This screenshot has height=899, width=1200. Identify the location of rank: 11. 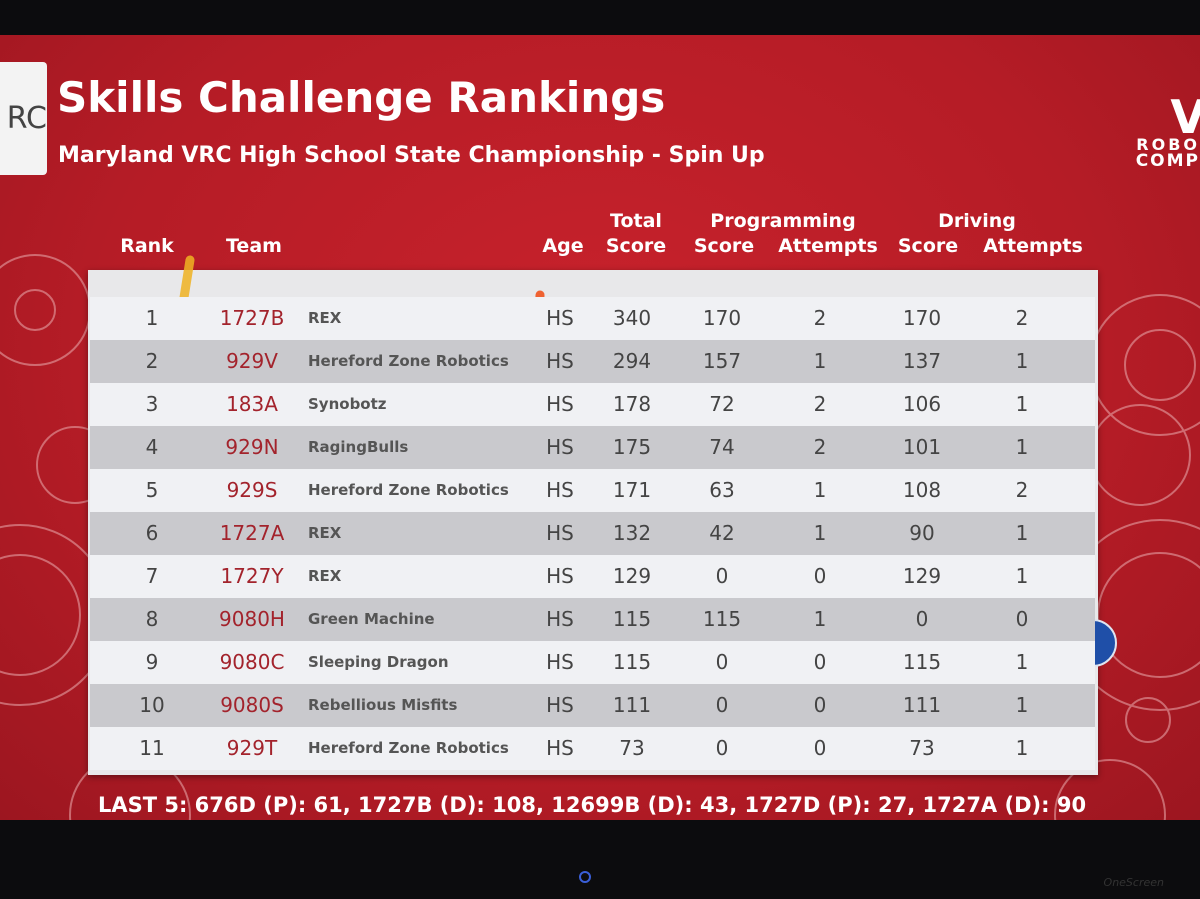
(152, 748).